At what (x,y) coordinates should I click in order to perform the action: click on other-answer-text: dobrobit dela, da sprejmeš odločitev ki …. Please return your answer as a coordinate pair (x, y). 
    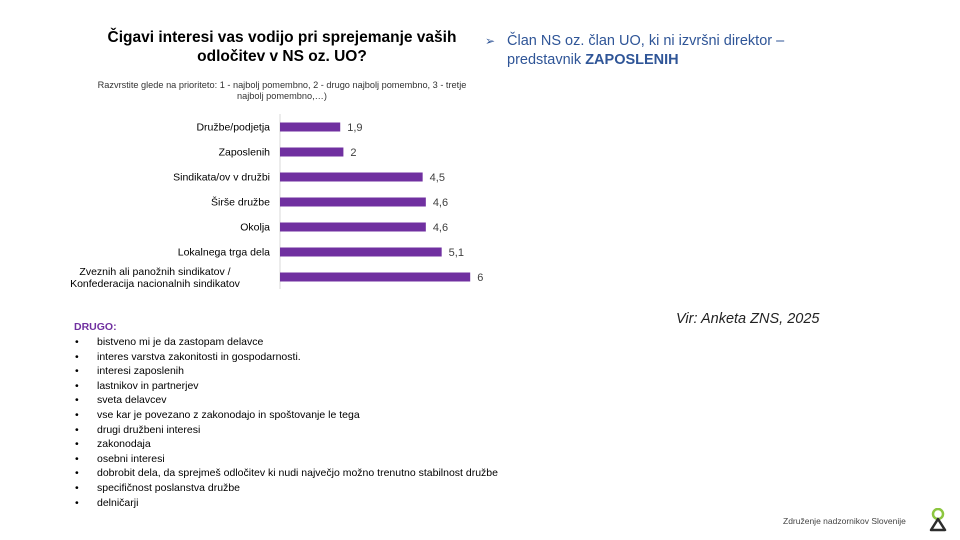
    Looking at the image, I should click on (297, 473).